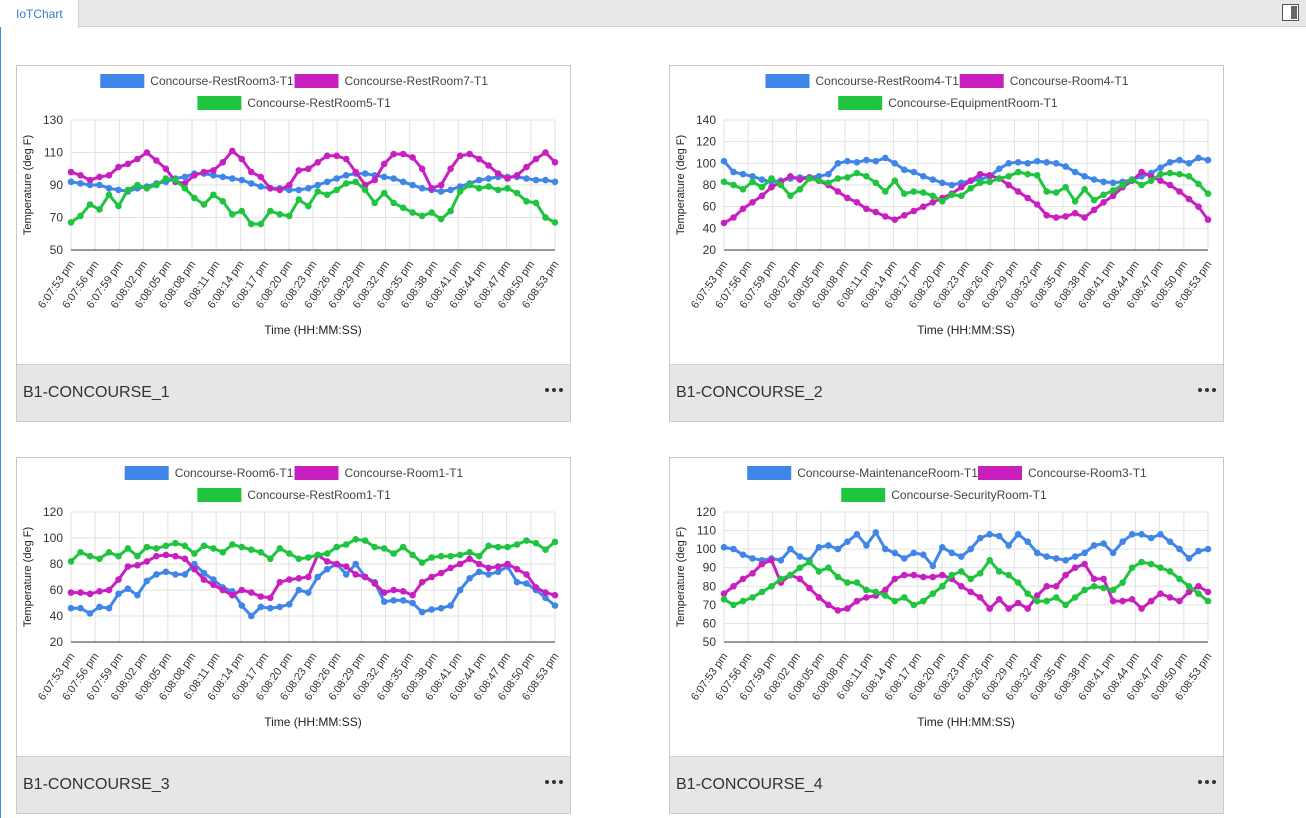  Describe the element at coordinates (53, 153) in the screenshot. I see `y-tick-label: 110` at that location.